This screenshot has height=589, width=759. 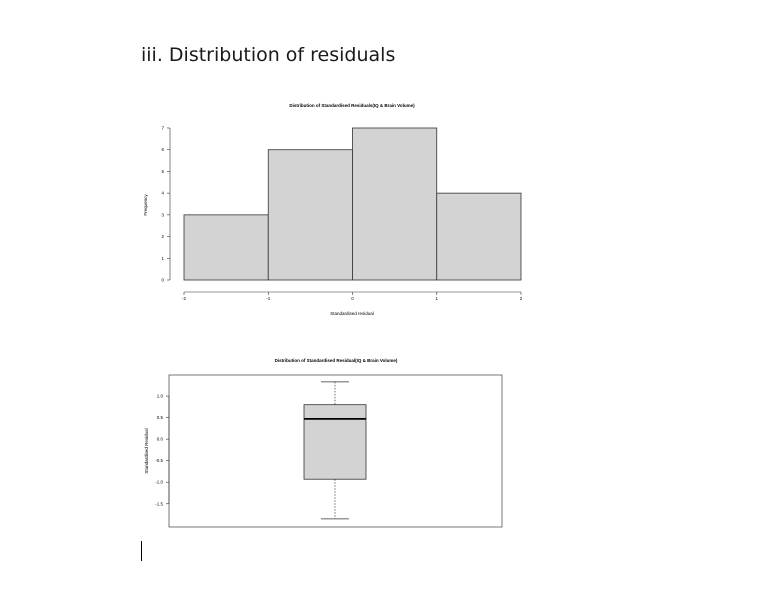 I want to click on histogram-x-tick-label: 2, so click(x=521, y=298).